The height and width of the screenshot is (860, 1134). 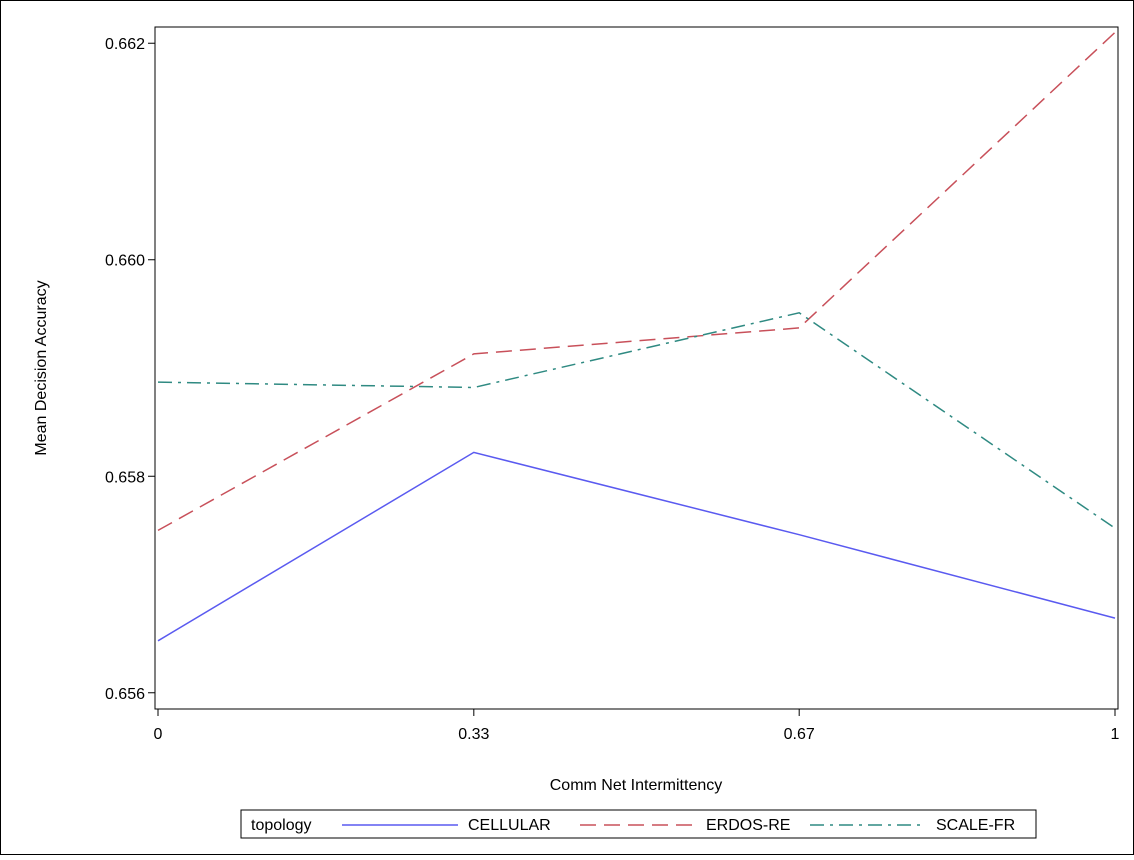 What do you see at coordinates (281, 825) in the screenshot?
I see `legend-title: topology` at bounding box center [281, 825].